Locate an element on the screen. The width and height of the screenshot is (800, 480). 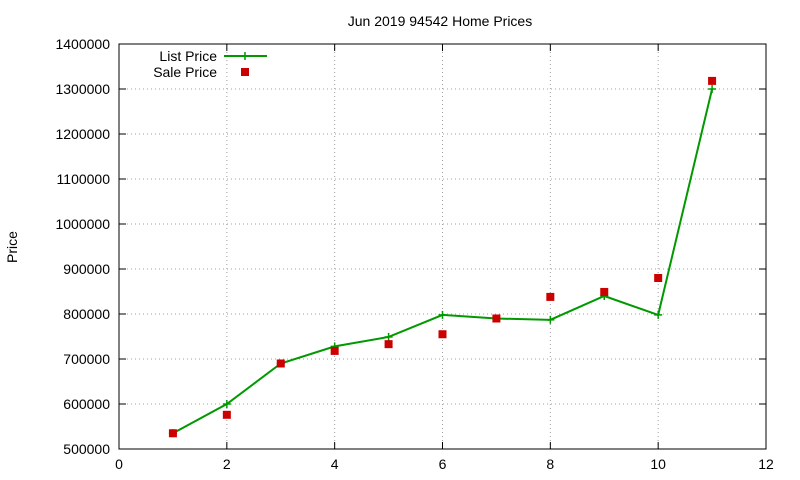
x-tick-label: 4 is located at coordinates (335, 464).